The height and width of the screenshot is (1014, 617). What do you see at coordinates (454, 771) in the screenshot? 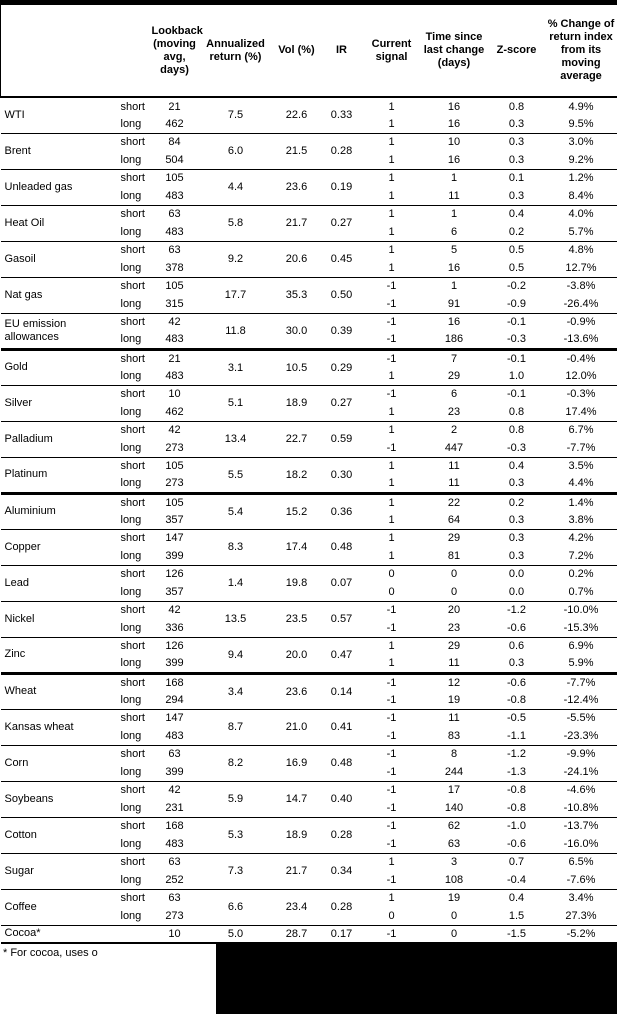
I see `time-since-cell: 244` at bounding box center [454, 771].